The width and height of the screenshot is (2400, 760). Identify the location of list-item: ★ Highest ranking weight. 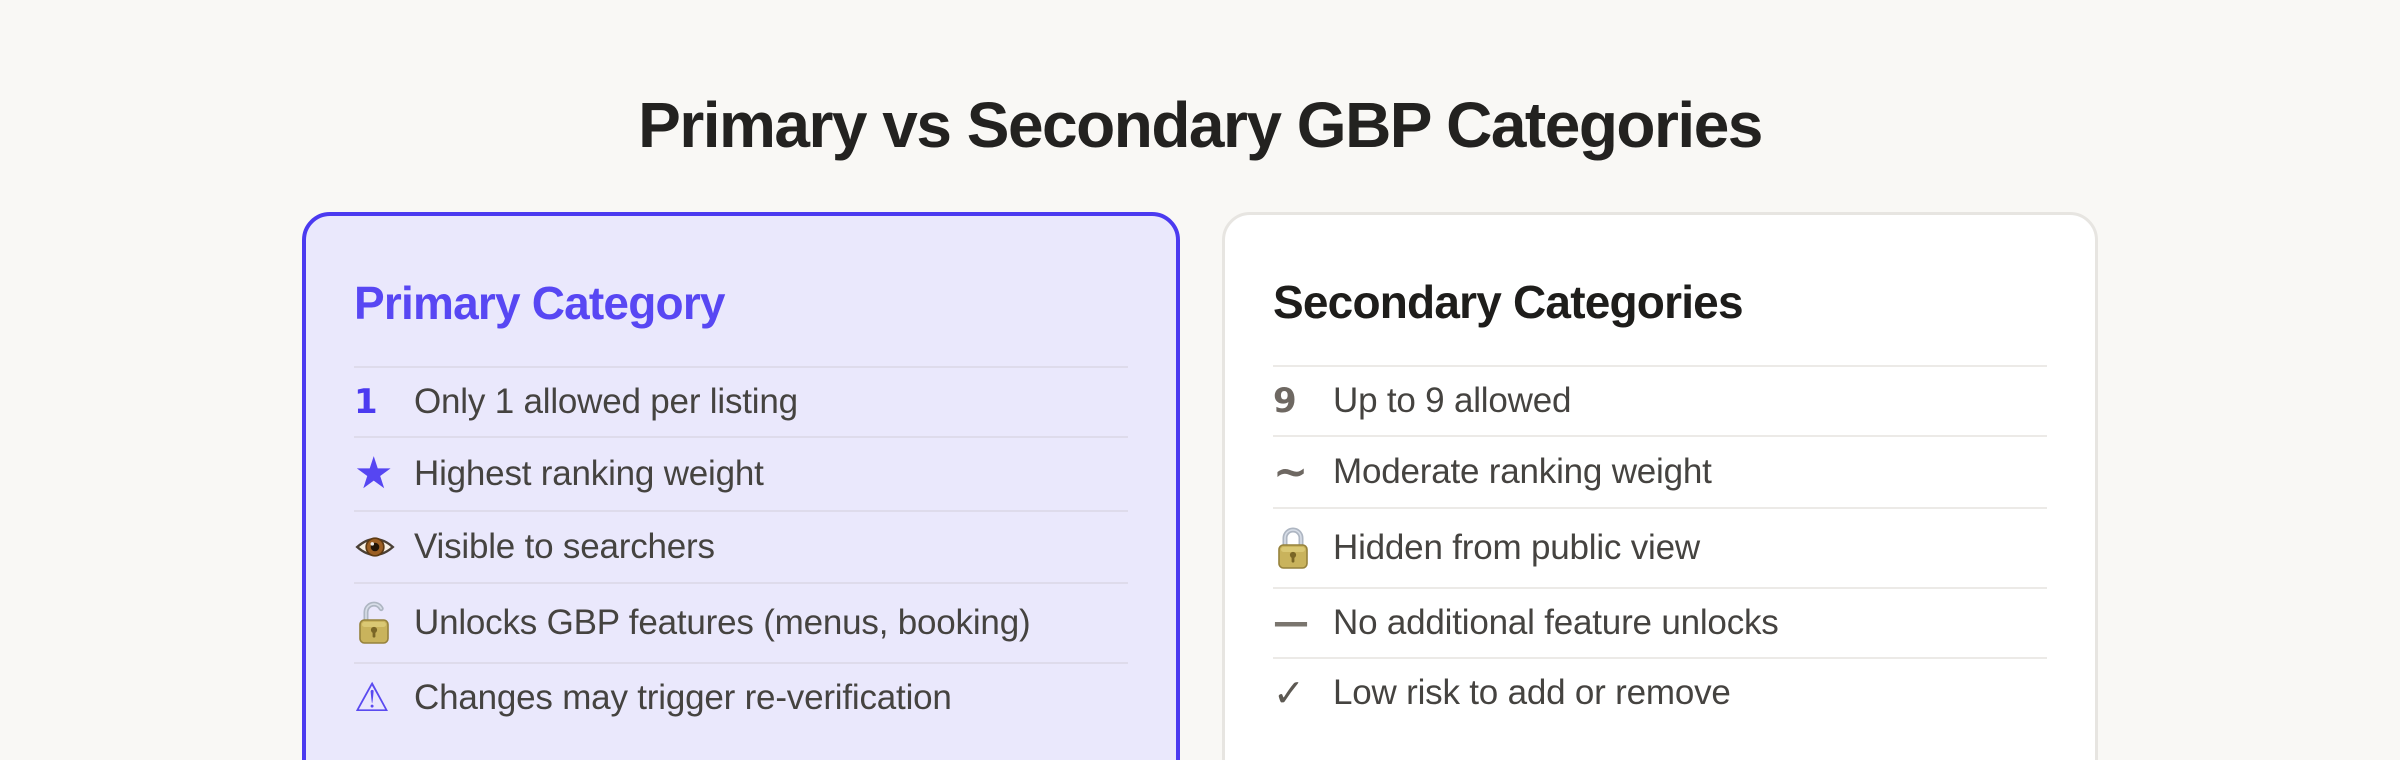
(741, 473).